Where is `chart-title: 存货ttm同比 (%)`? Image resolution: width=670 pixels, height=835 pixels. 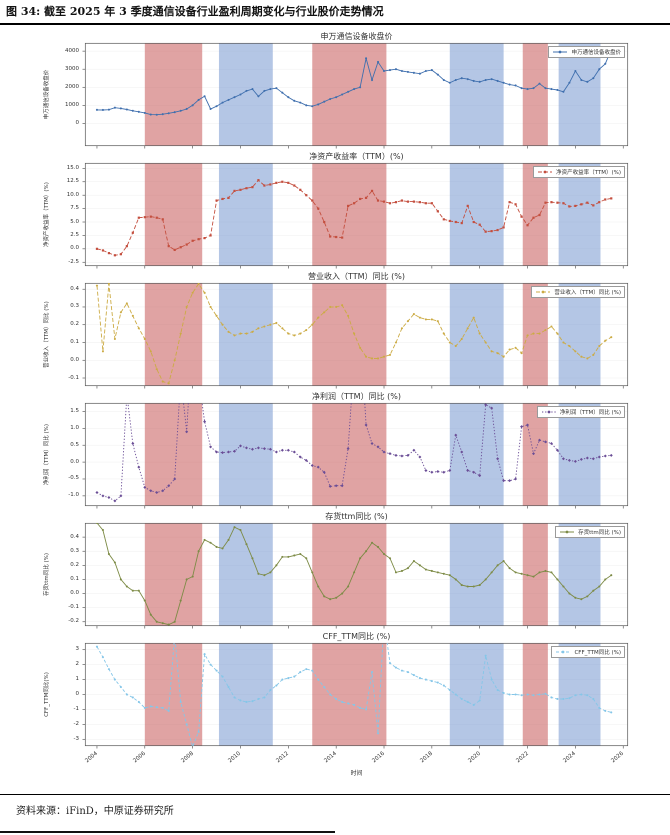 chart-title: 存货ttm同比 (%) is located at coordinates (356, 516).